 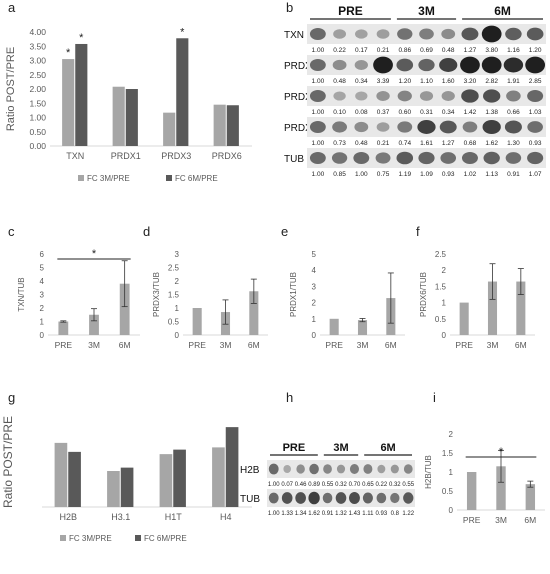 I want to click on x-tick-label: PRDX3, so click(x=176, y=156).